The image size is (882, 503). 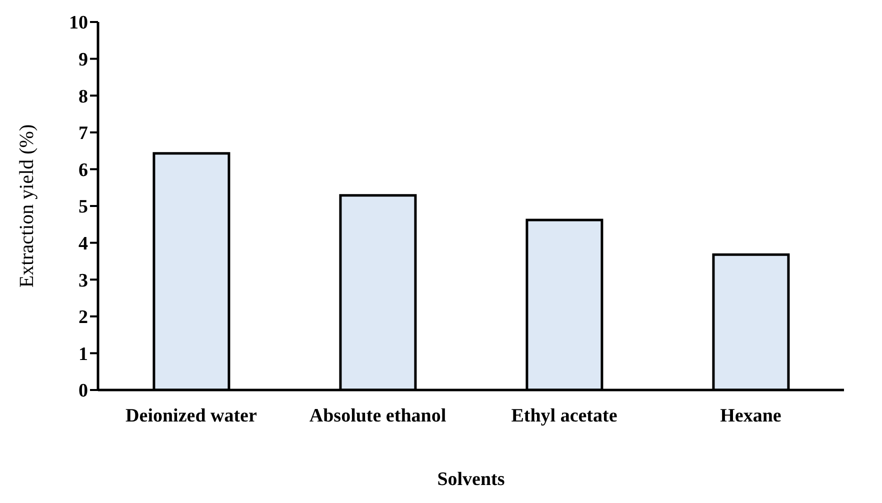 I want to click on y-tick-label: 6, so click(x=83, y=170).